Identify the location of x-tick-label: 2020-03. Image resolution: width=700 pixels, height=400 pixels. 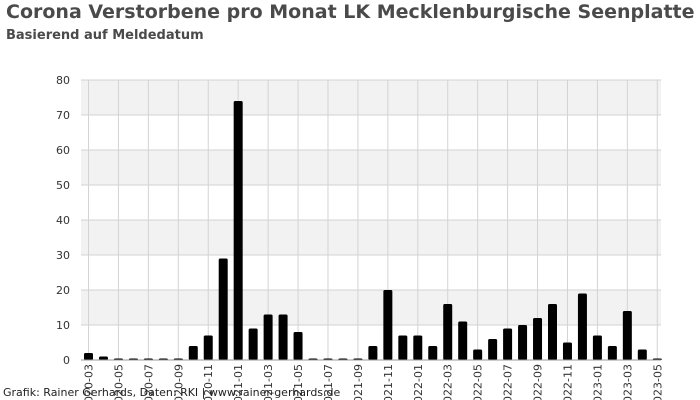
(89, 382).